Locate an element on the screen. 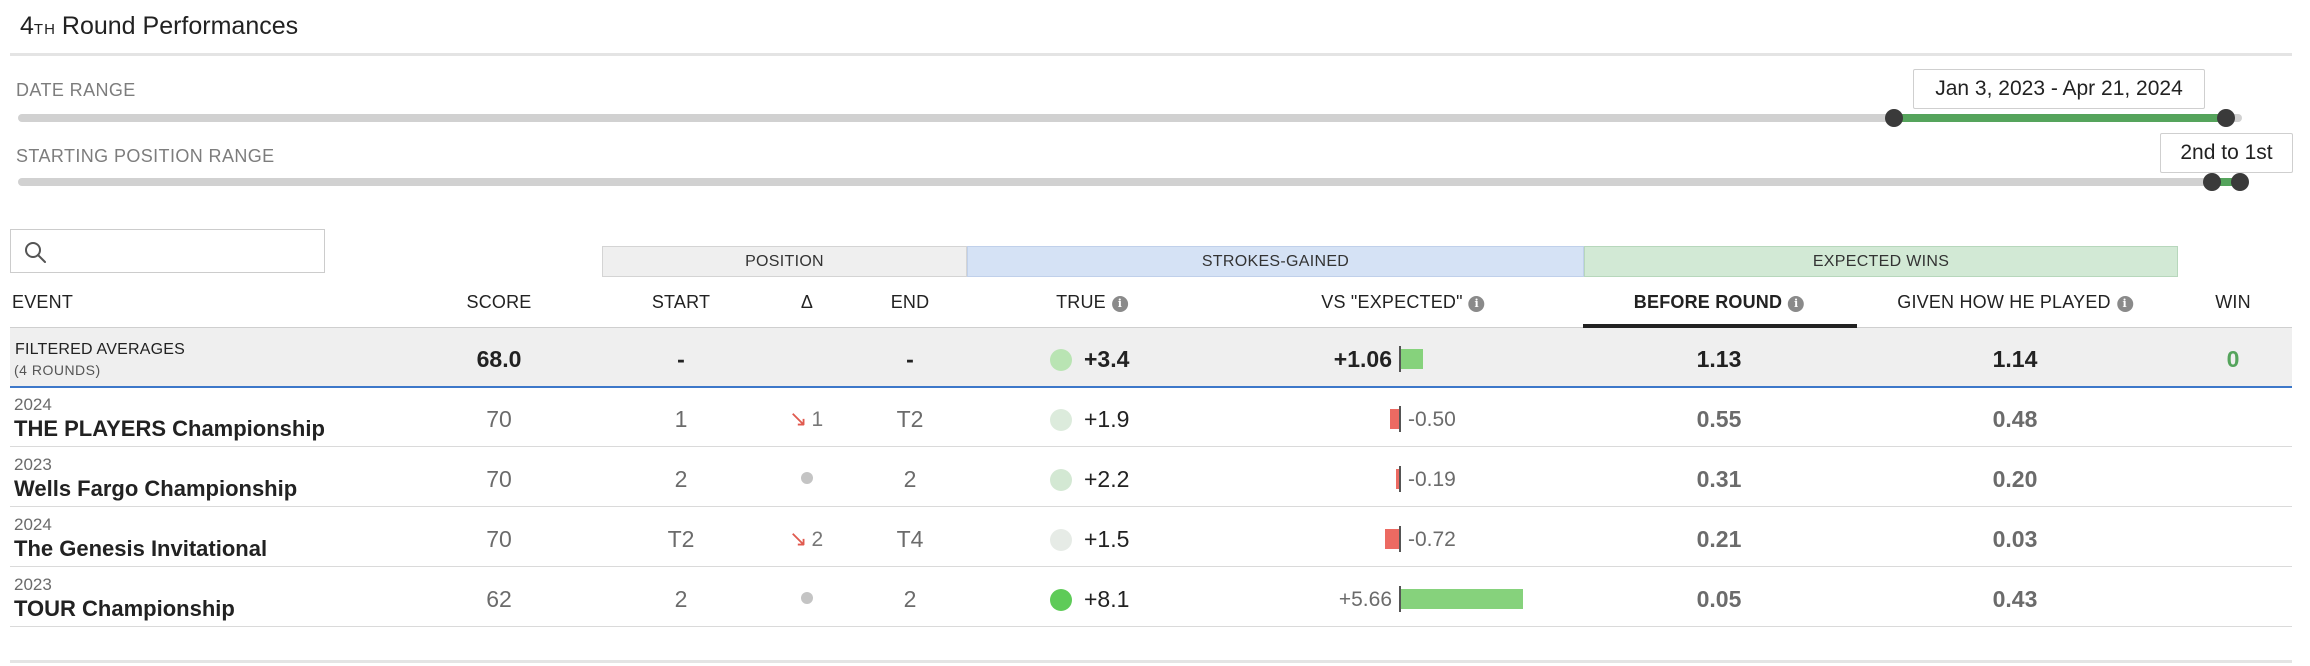 The width and height of the screenshot is (2310, 666). col-header-before-round: BEFORE ROUND i is located at coordinates (1719, 302).